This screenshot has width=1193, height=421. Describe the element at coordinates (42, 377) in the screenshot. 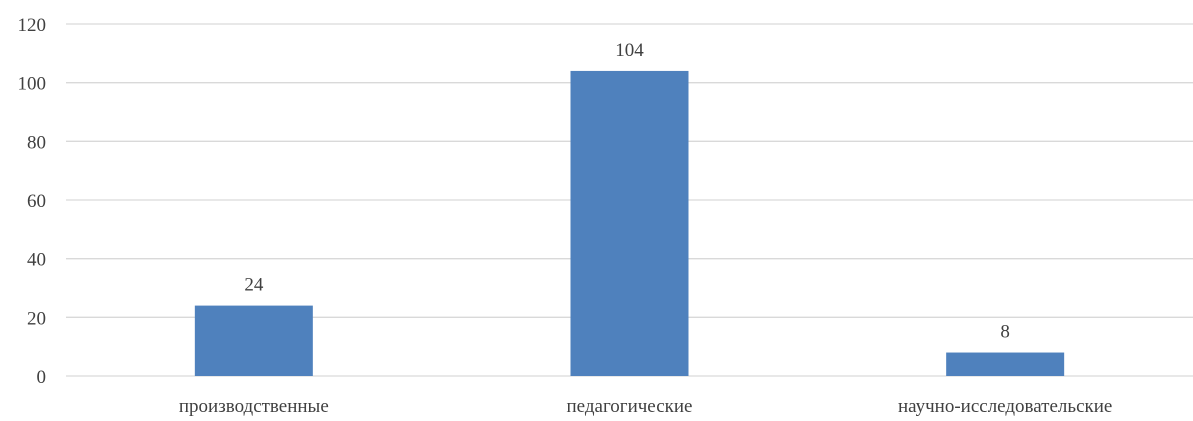

I see `y-tick-label: 0` at that location.